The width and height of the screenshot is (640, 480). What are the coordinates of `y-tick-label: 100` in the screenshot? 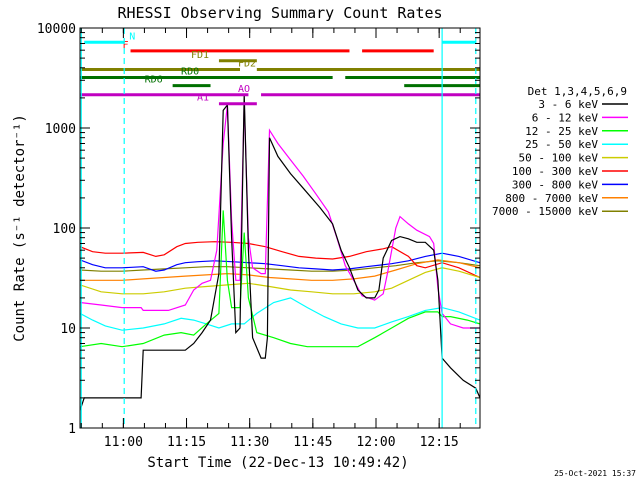 It's located at (64, 229).